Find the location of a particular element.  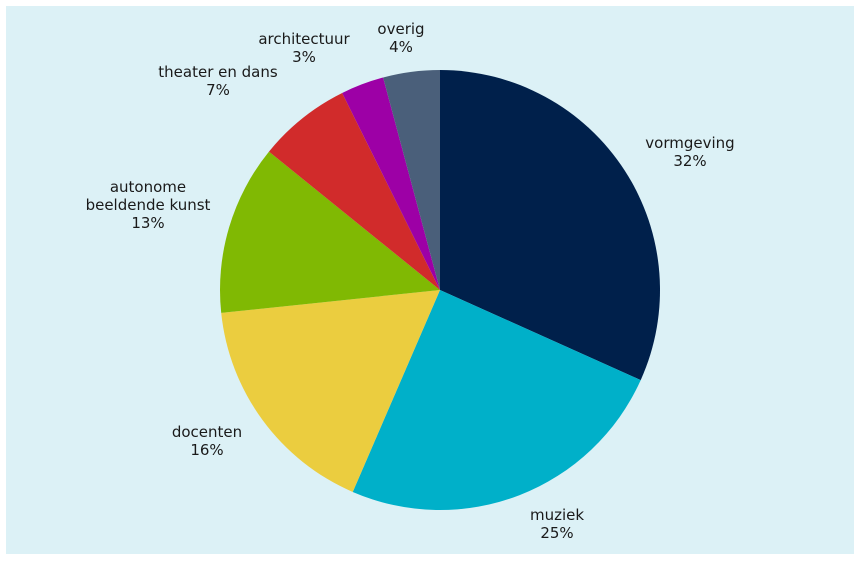

pie-slice-overig is located at coordinates (411, 180).